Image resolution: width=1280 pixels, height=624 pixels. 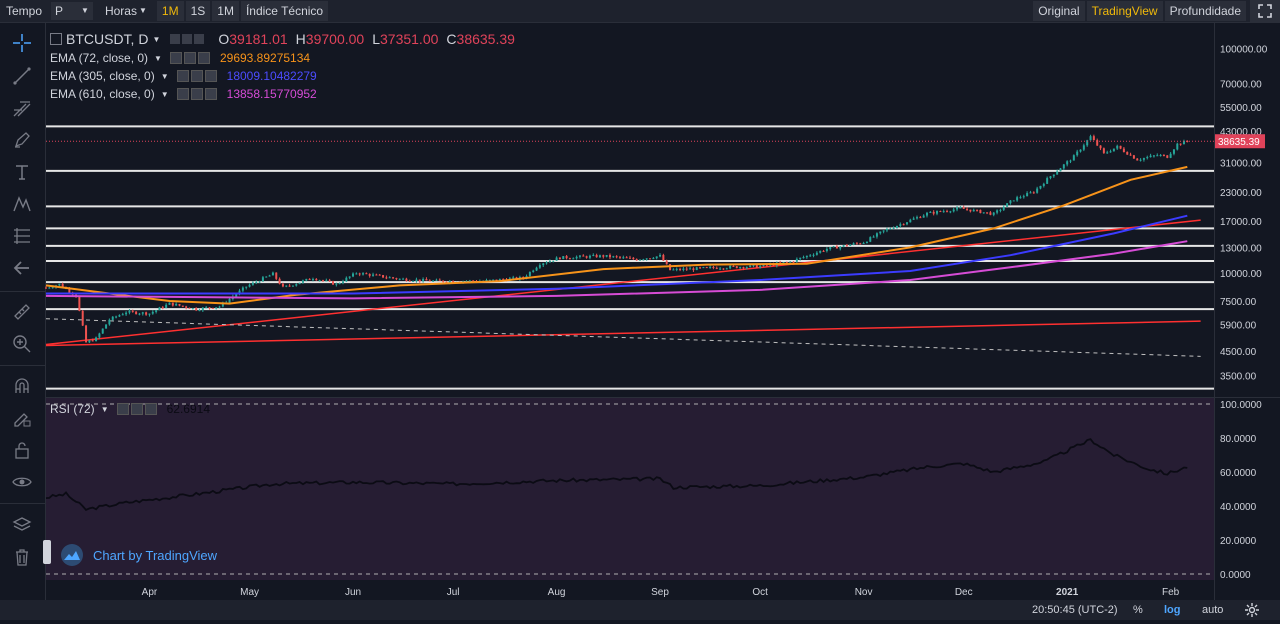 I want to click on technical-index-button: Índice Técnico, so click(x=284, y=11).